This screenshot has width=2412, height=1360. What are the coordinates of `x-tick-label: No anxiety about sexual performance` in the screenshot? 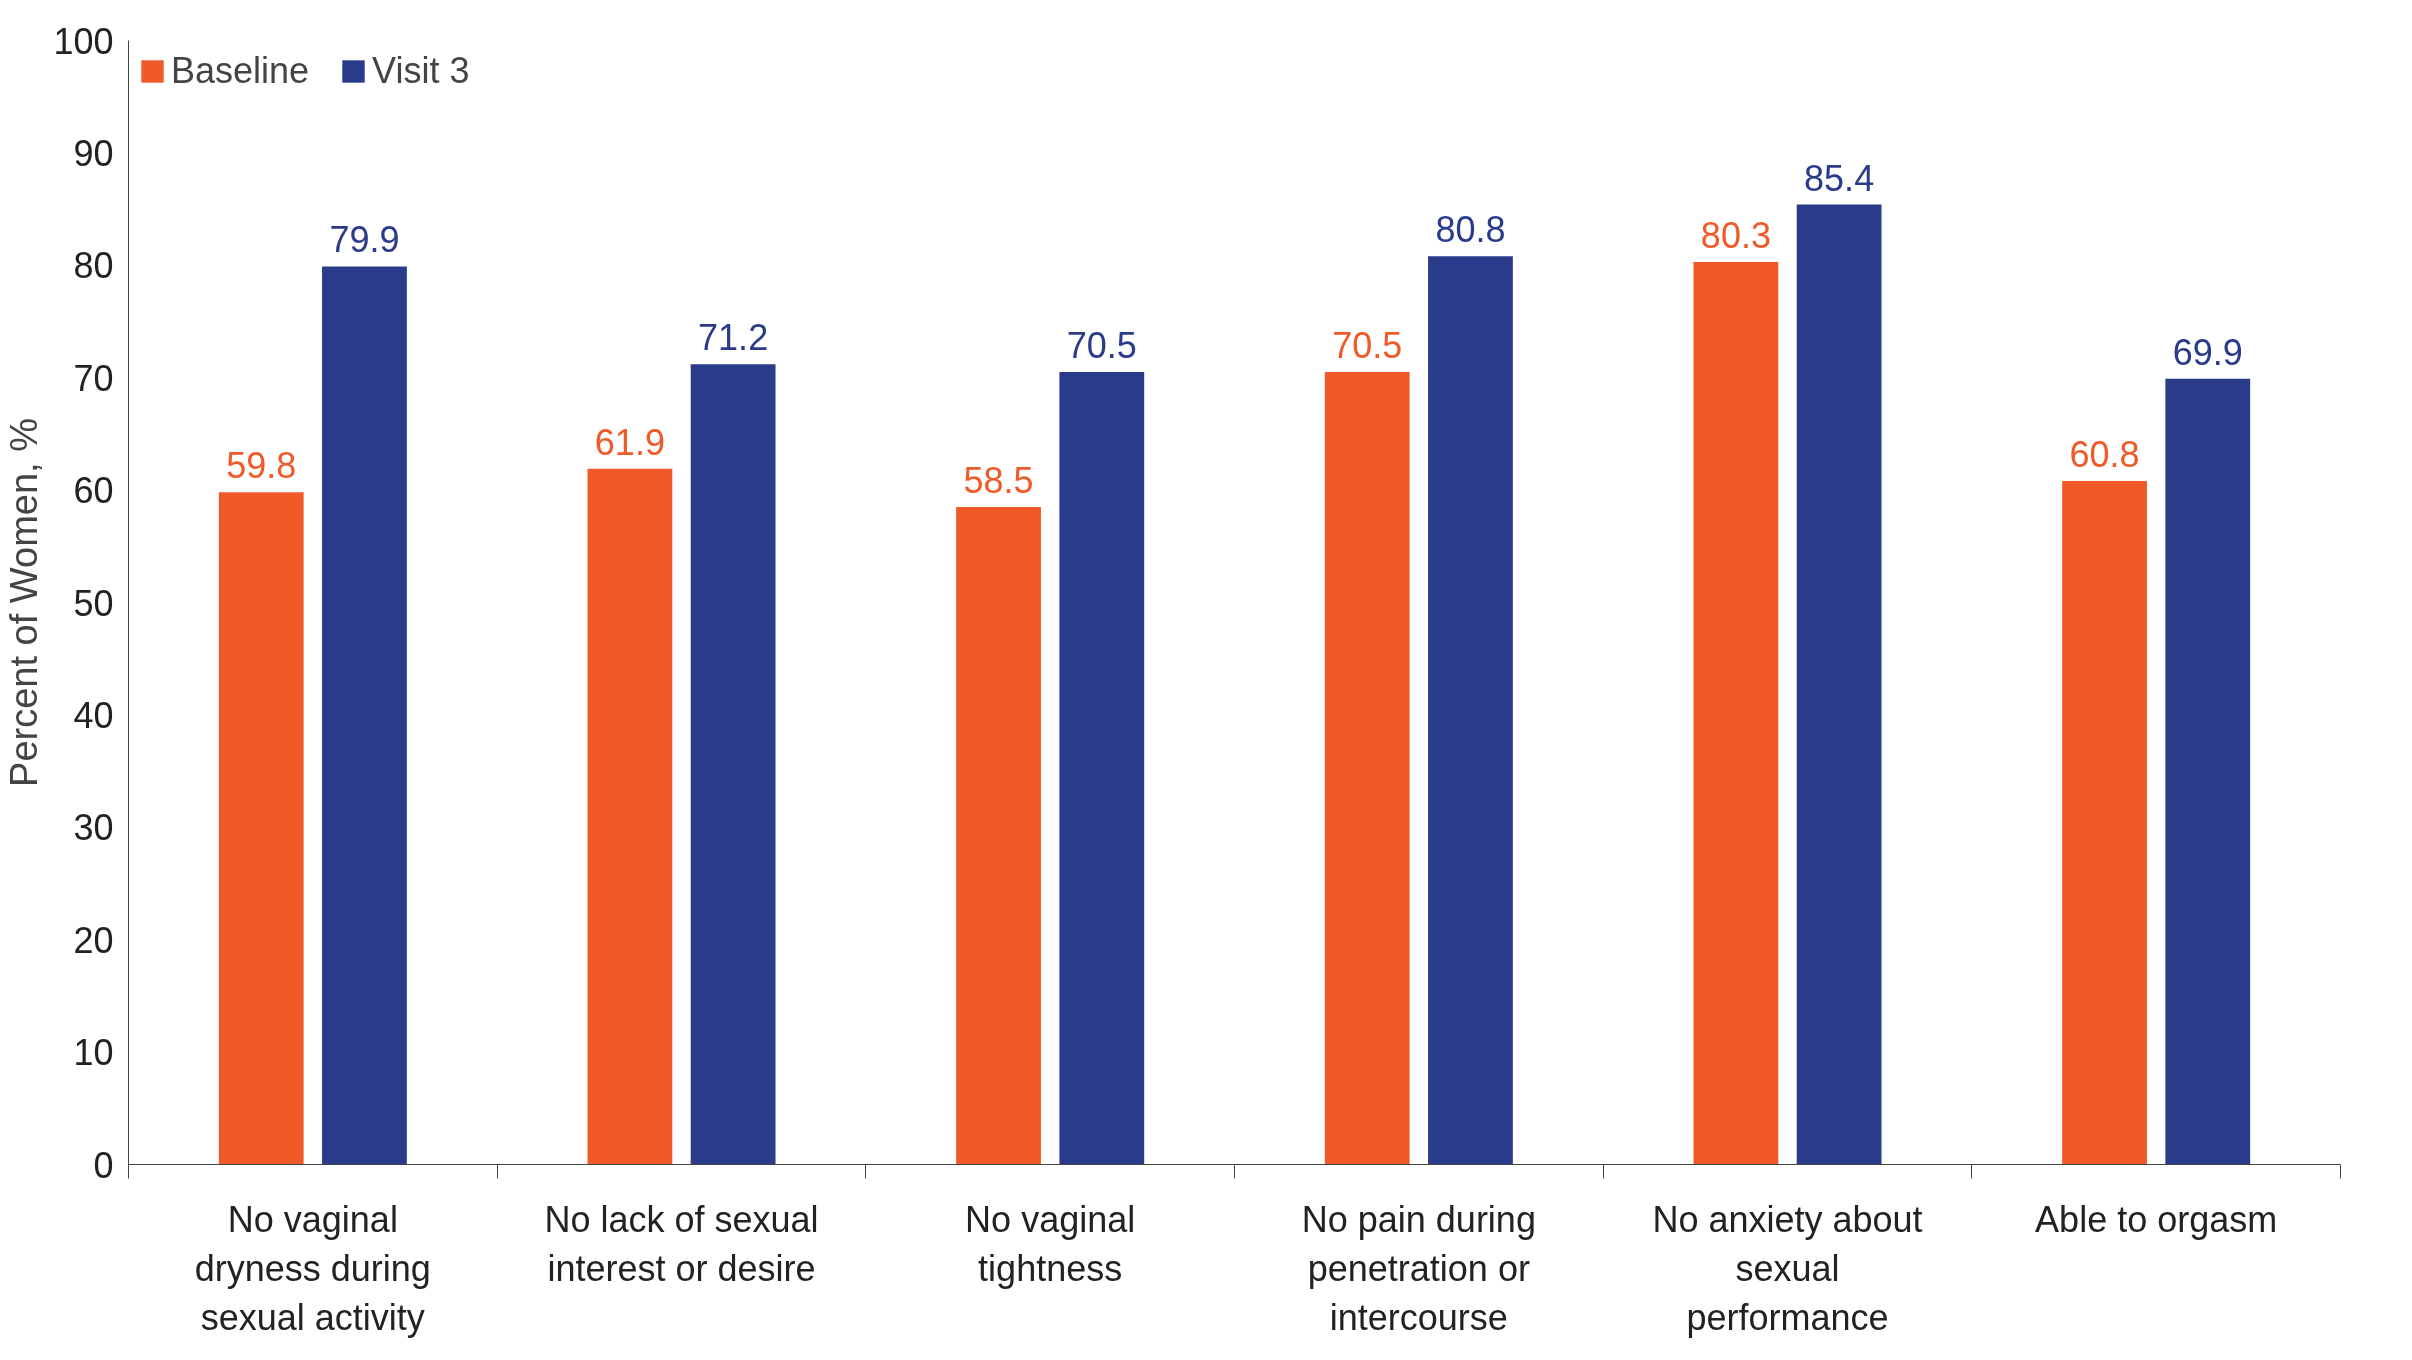 It's located at (1787, 1268).